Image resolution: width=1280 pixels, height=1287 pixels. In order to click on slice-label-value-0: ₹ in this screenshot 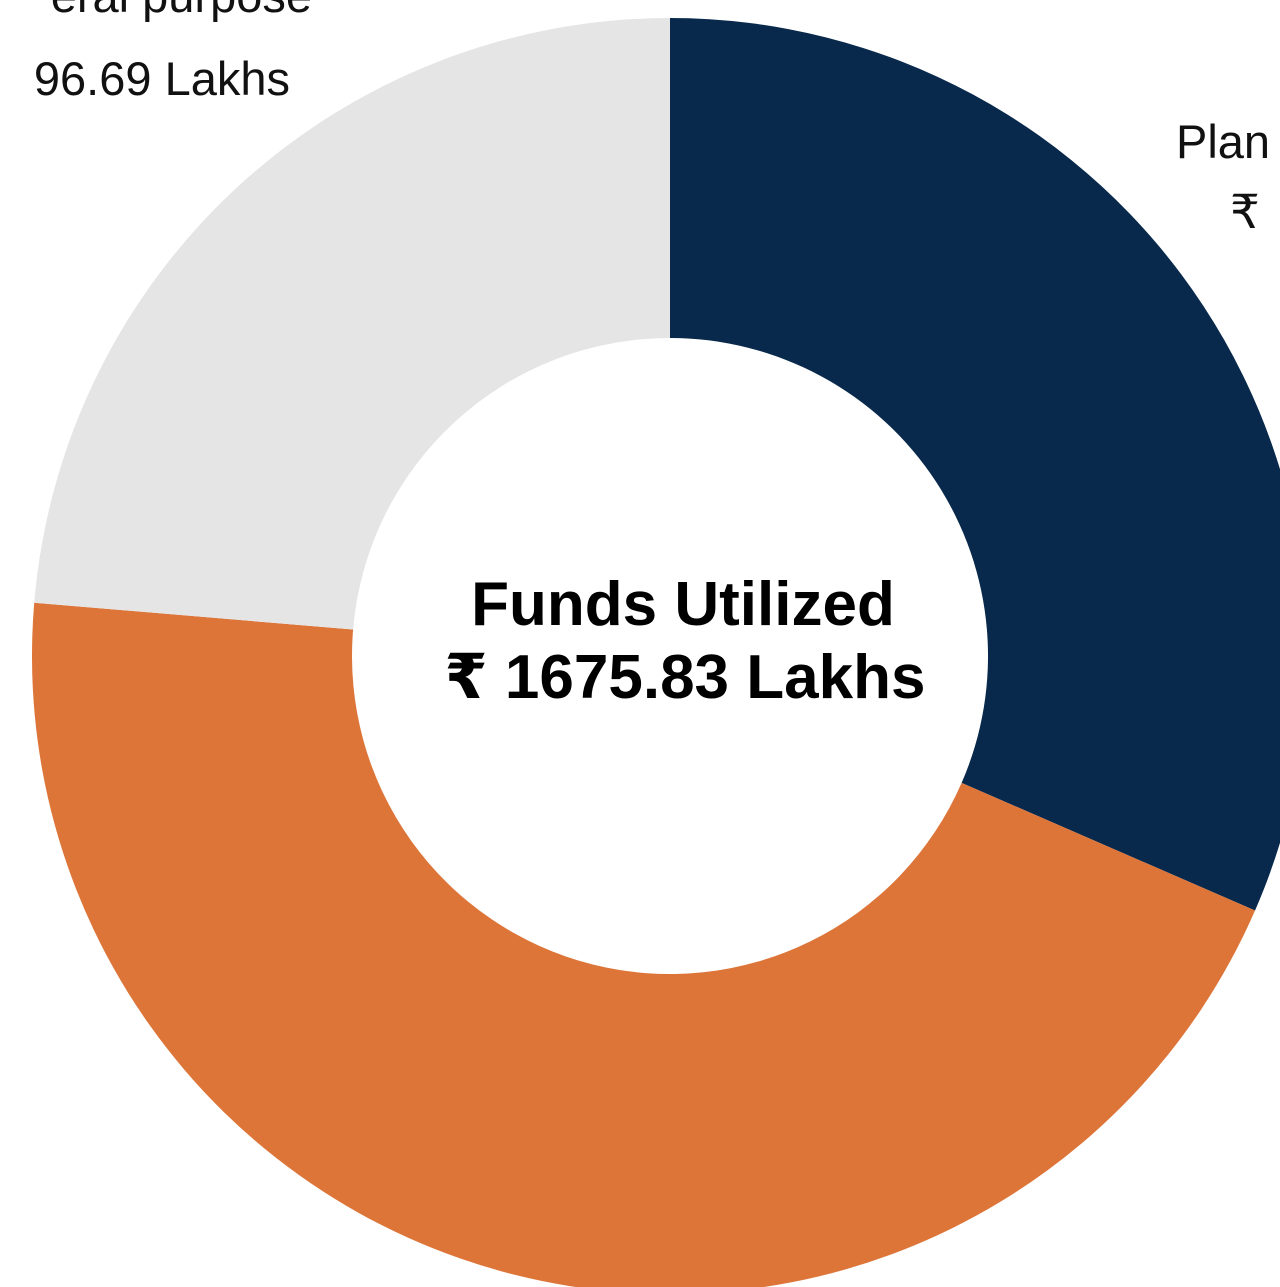, I will do `click(1245, 211)`.